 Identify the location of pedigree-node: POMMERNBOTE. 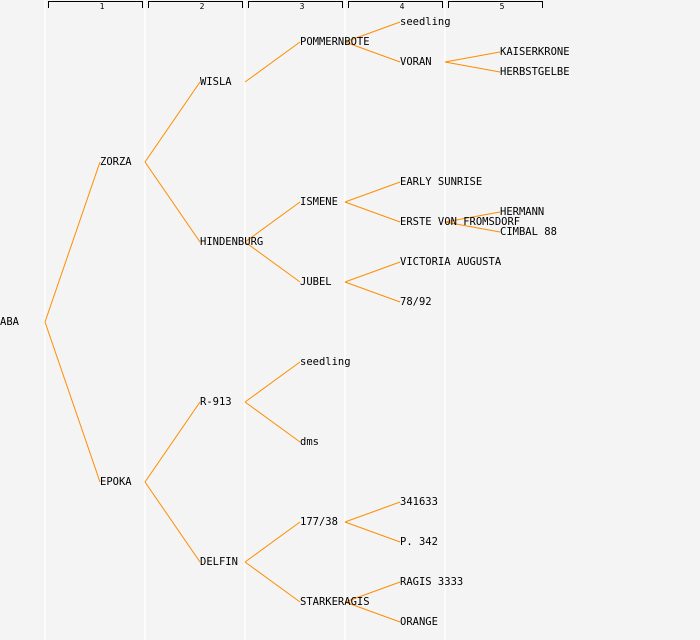
(335, 42).